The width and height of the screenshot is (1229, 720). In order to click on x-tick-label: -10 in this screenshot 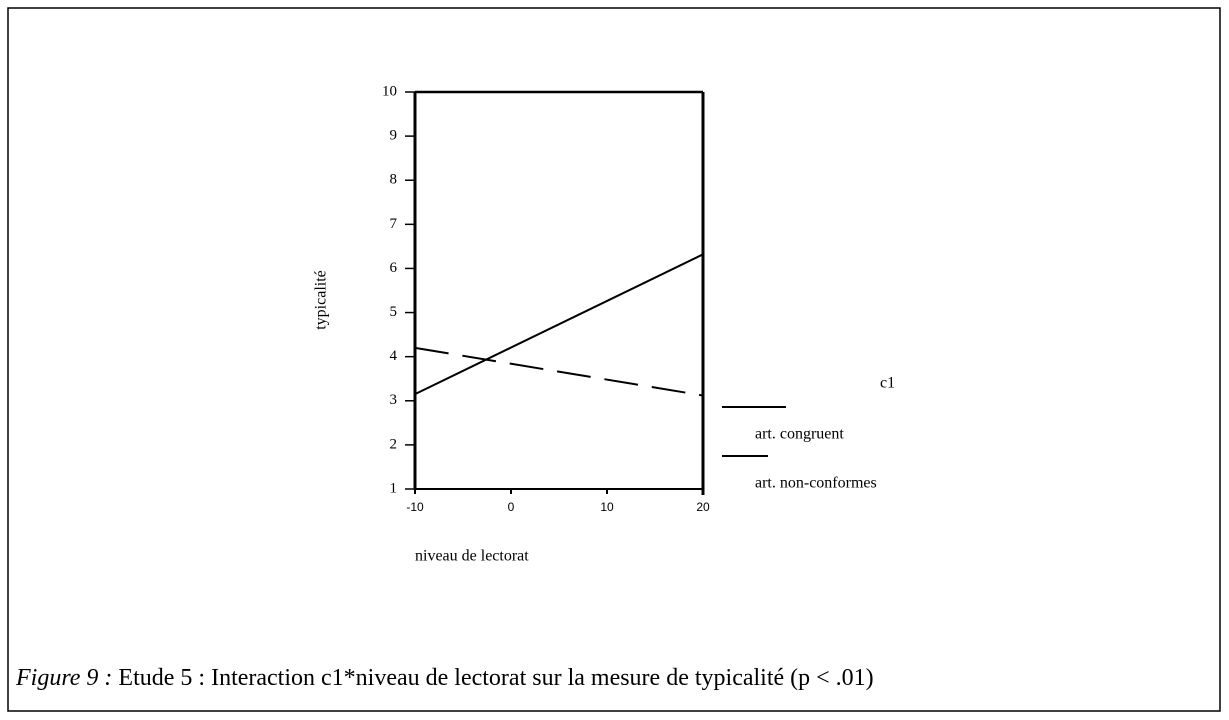, I will do `click(415, 507)`.